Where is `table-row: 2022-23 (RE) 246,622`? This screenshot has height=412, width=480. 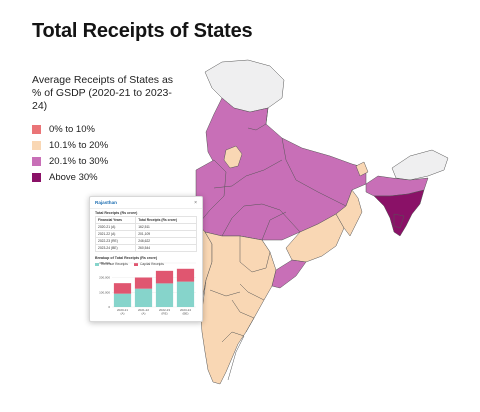 table-row: 2022-23 (RE) 246,622 is located at coordinates (145, 241).